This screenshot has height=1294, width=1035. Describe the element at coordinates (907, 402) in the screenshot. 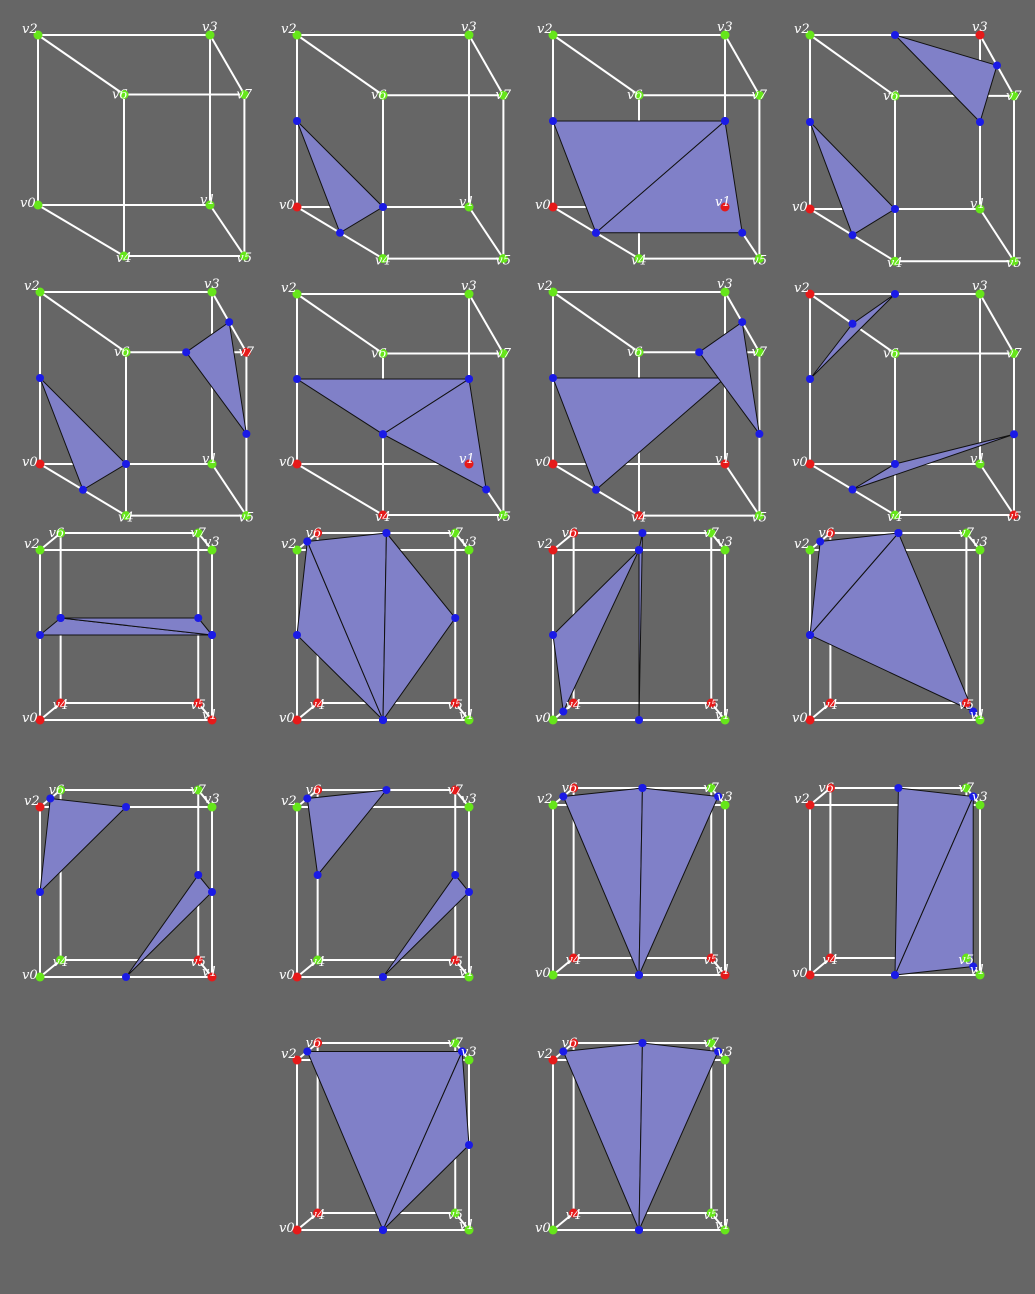

I see `cube-case-7: v0 v1 v2 v3 v4 v5 v6 v7` at that location.